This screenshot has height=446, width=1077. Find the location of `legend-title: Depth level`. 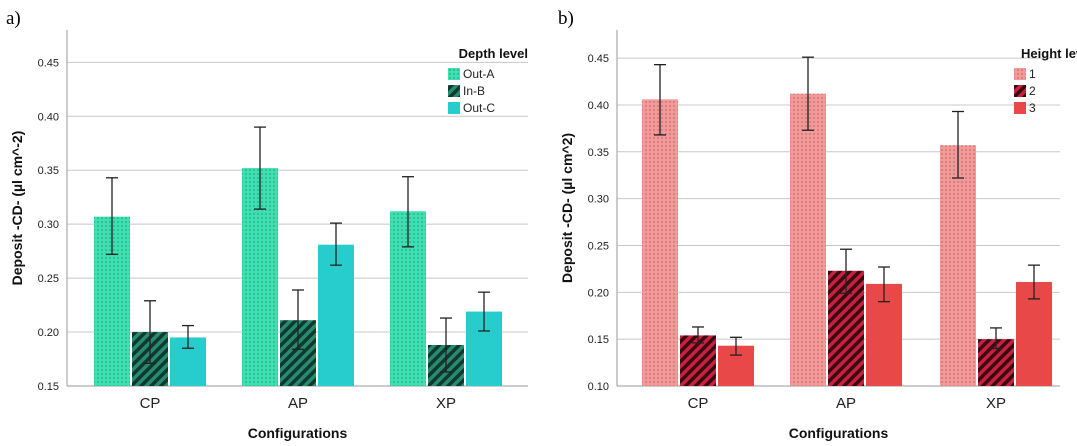

legend-title: Depth level is located at coordinates (493, 53).